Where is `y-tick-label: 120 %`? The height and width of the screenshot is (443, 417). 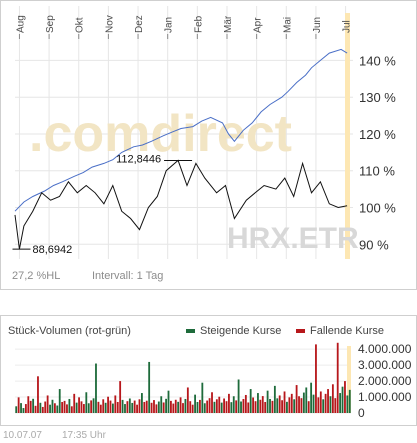 y-tick-label: 120 % is located at coordinates (377, 134).